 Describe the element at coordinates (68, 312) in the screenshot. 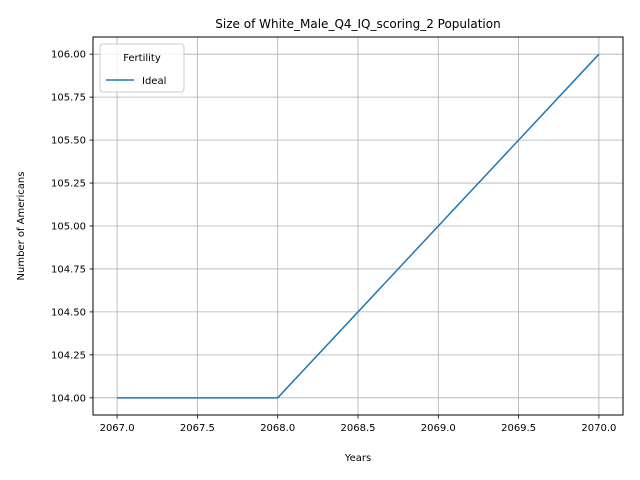

I see `y-tick-label: 104.50` at that location.